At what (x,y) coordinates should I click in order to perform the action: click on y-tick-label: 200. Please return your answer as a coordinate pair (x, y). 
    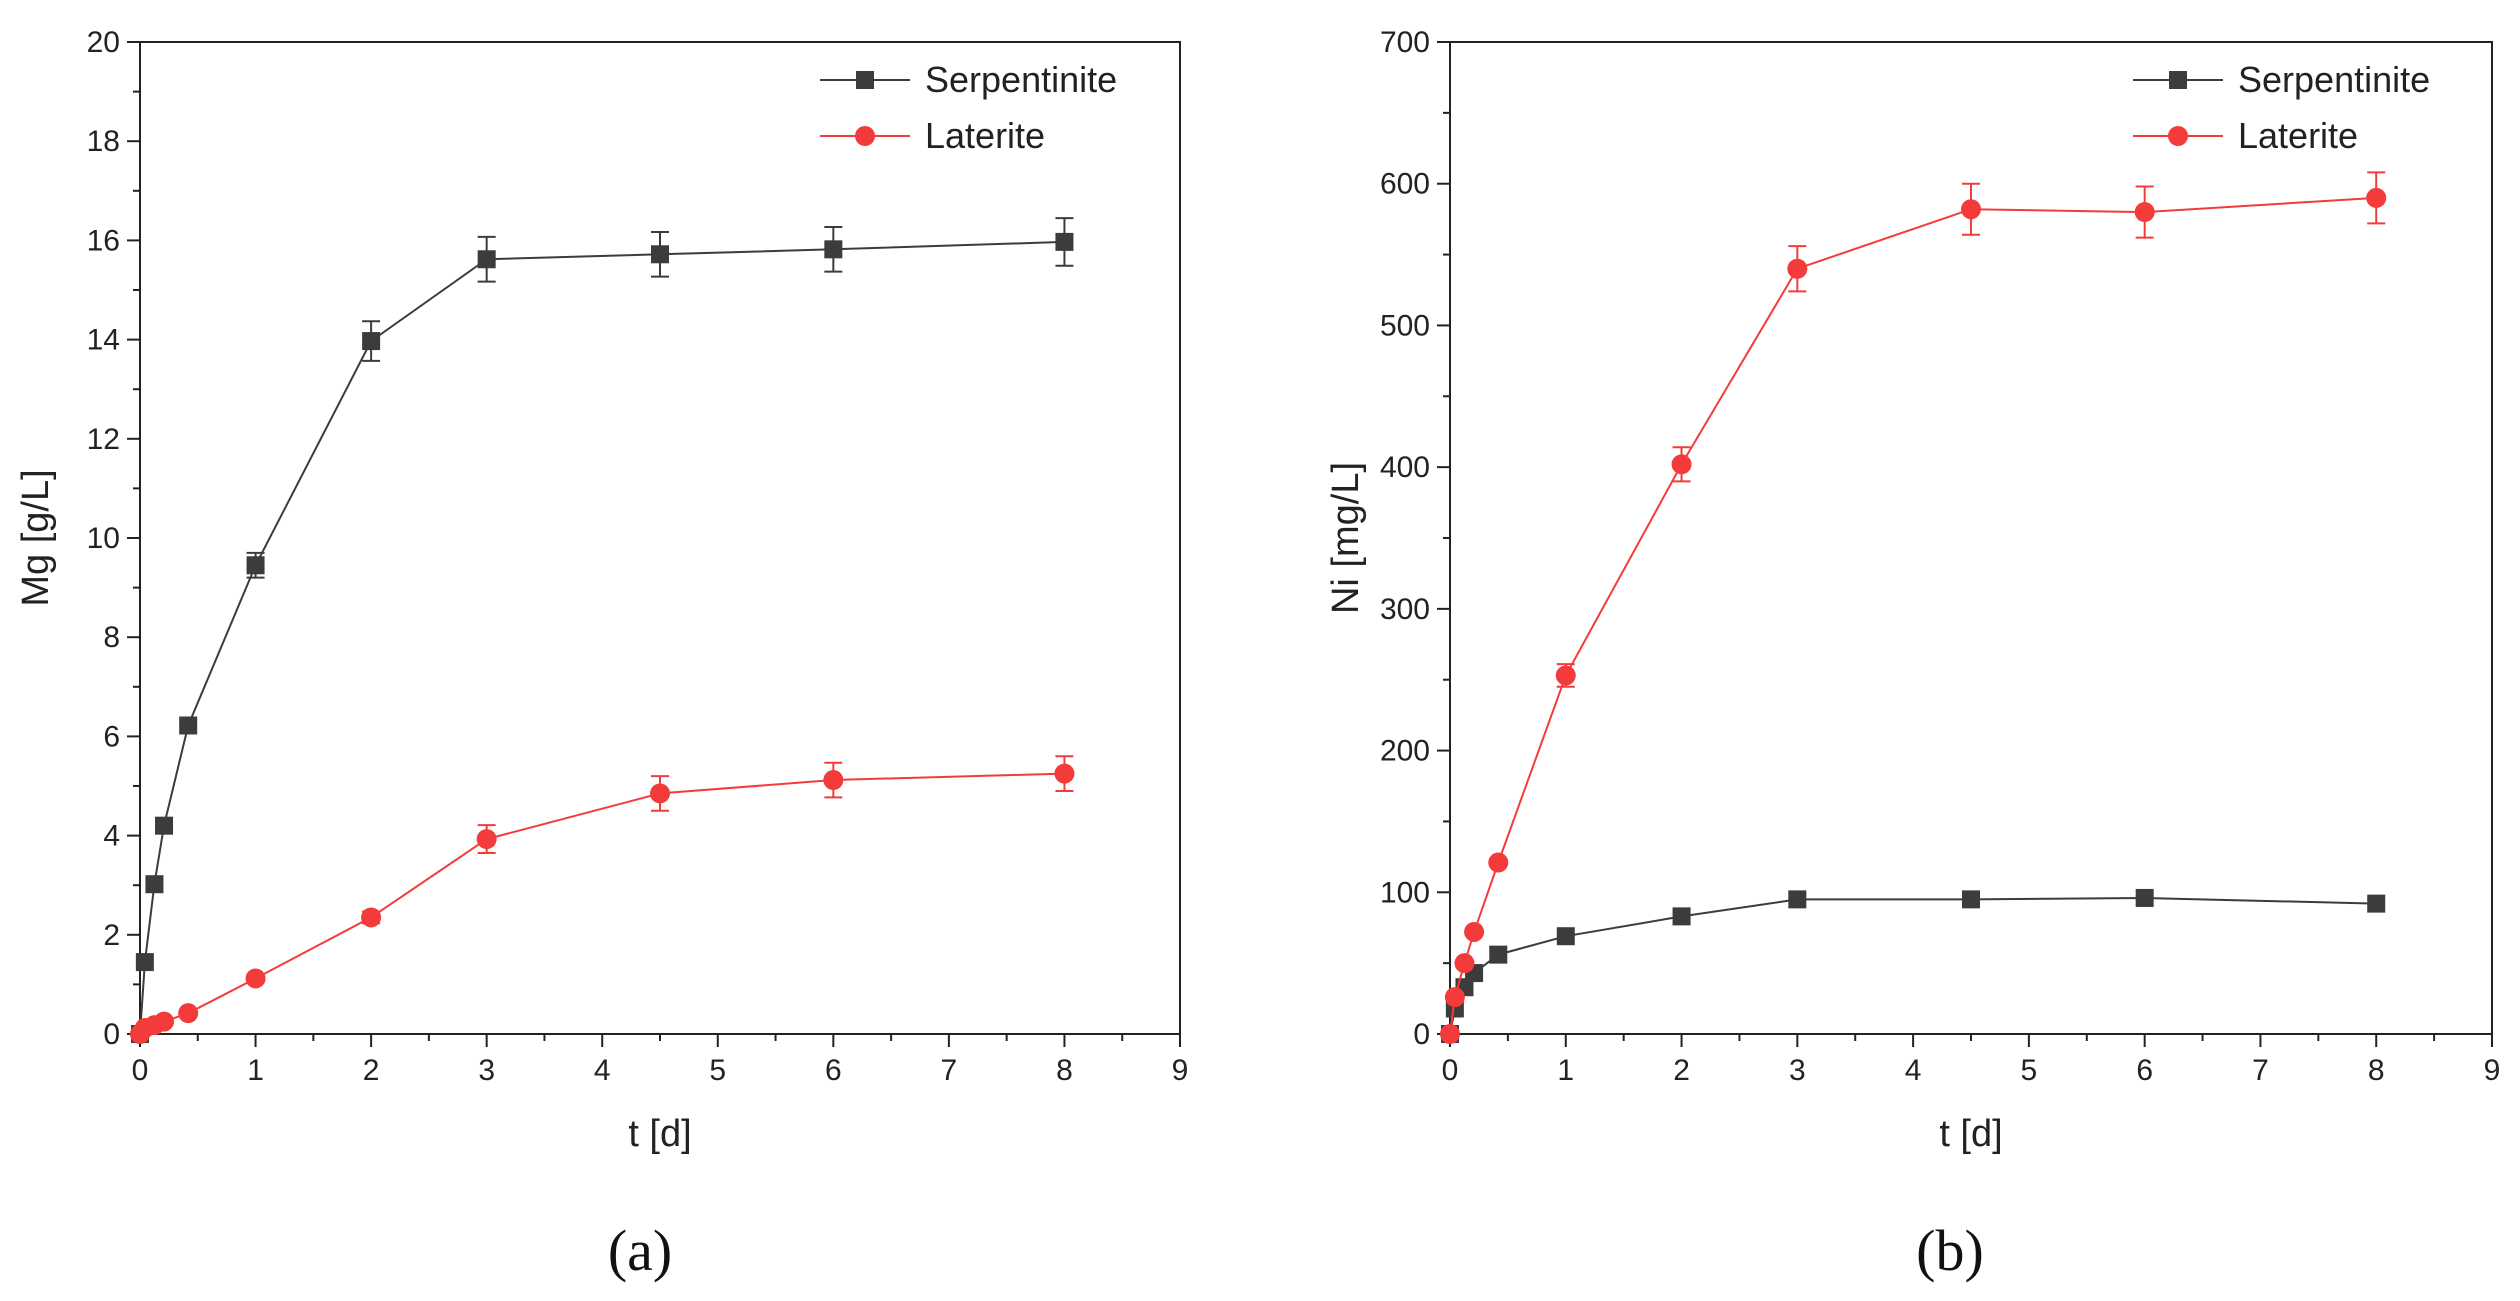
    Looking at the image, I should click on (1405, 751).